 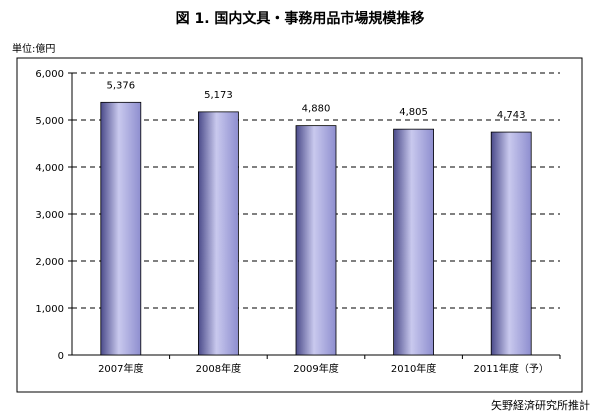 What do you see at coordinates (49, 74) in the screenshot?
I see `y-tick-label: 6,000` at bounding box center [49, 74].